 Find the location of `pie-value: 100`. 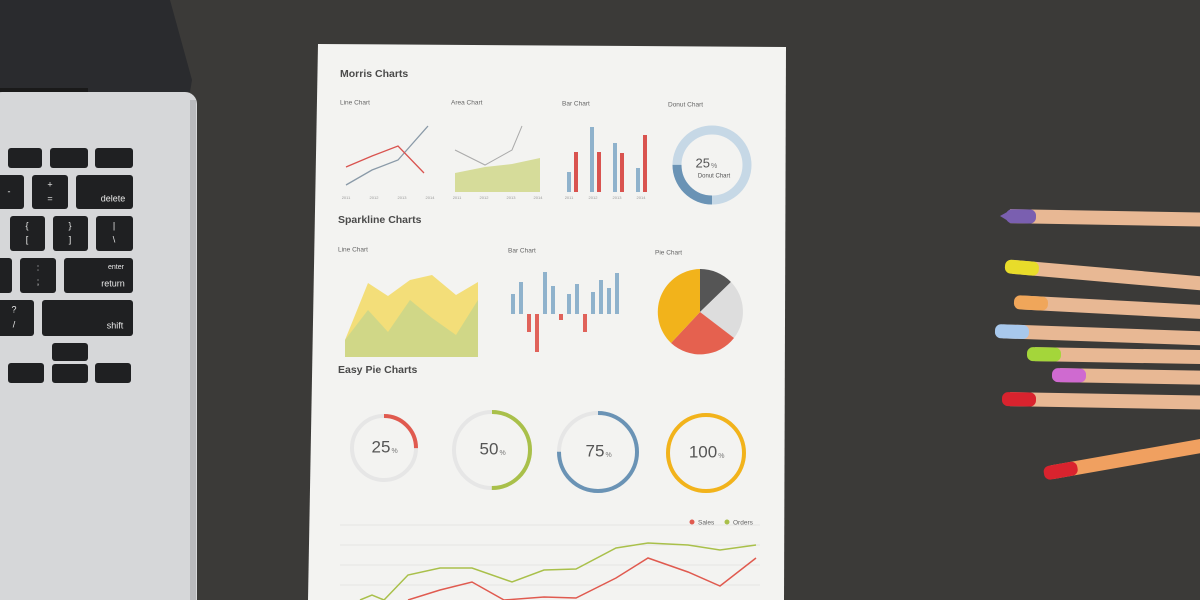

pie-value: 100 is located at coordinates (703, 451).